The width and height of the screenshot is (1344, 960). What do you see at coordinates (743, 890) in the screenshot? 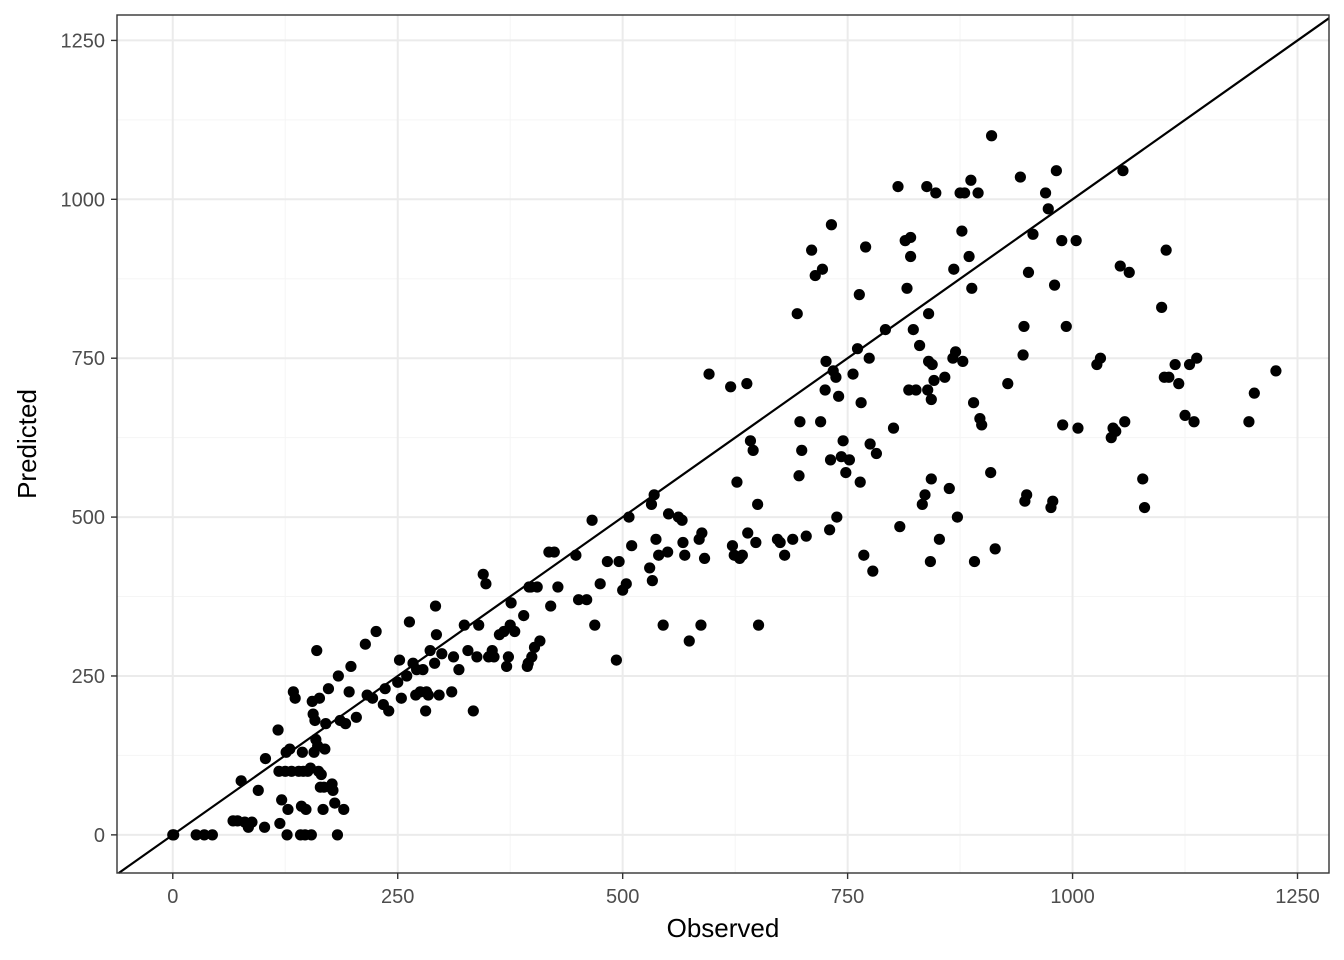
I see `x-axis-ticks: 0 250 500 750 1000 1250` at bounding box center [743, 890].